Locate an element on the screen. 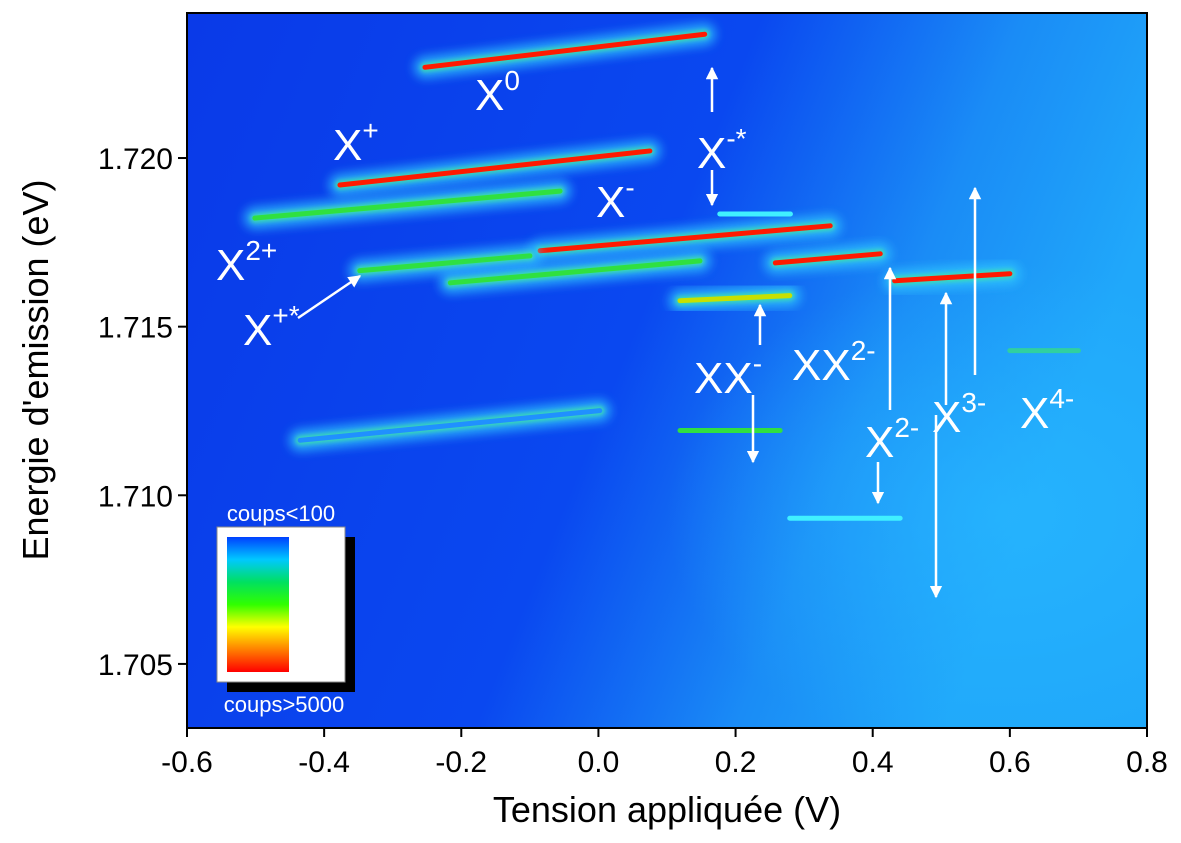  x-tick-label: -0.2 is located at coordinates (461, 762).